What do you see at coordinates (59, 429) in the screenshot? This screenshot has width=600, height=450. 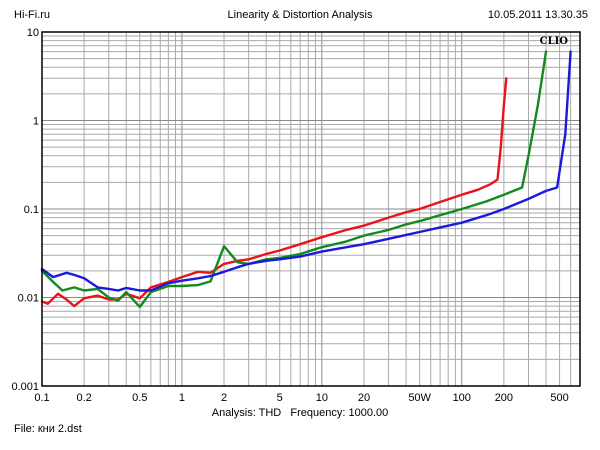 I see `file-name: кни 2.dst` at bounding box center [59, 429].